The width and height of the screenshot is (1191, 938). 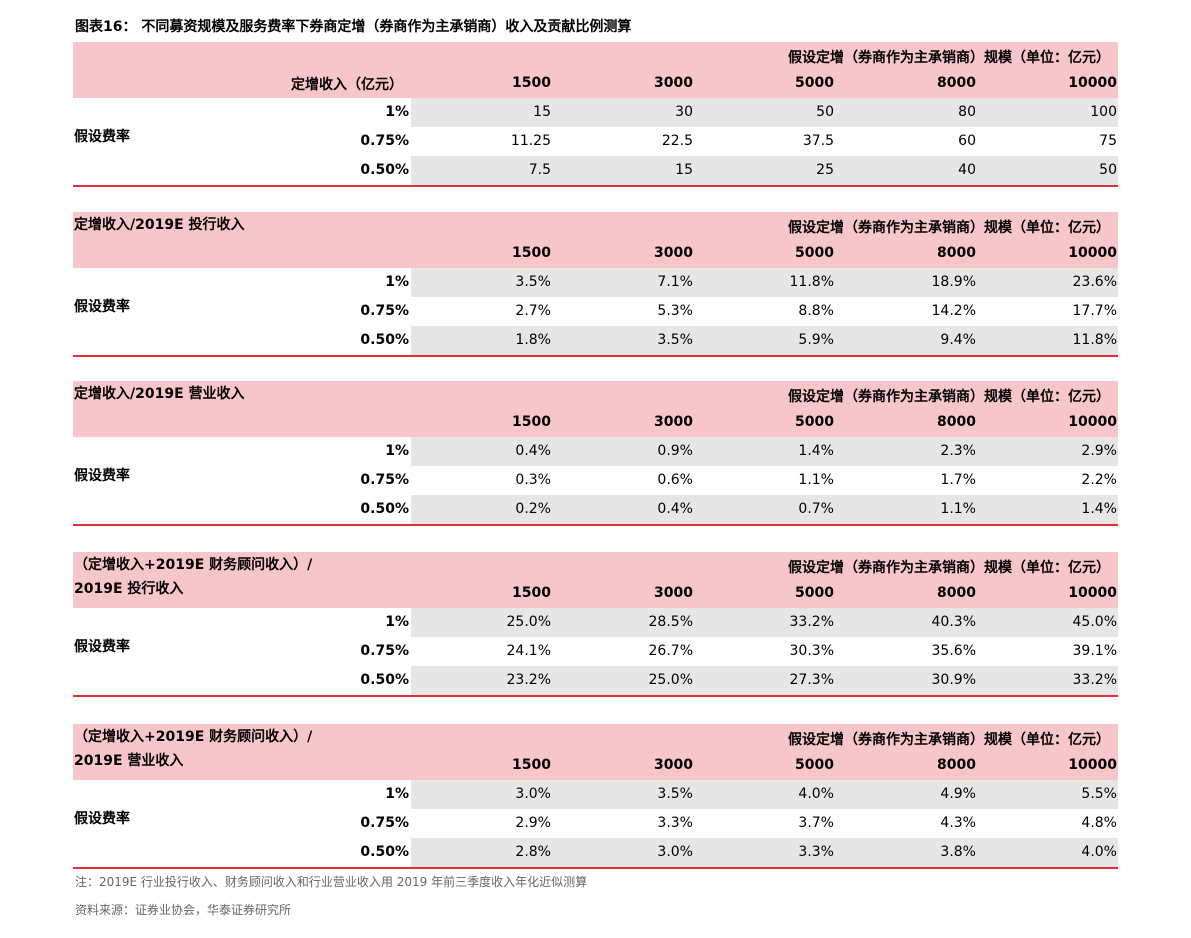 What do you see at coordinates (816, 509) in the screenshot?
I see `cell: 0.7%` at bounding box center [816, 509].